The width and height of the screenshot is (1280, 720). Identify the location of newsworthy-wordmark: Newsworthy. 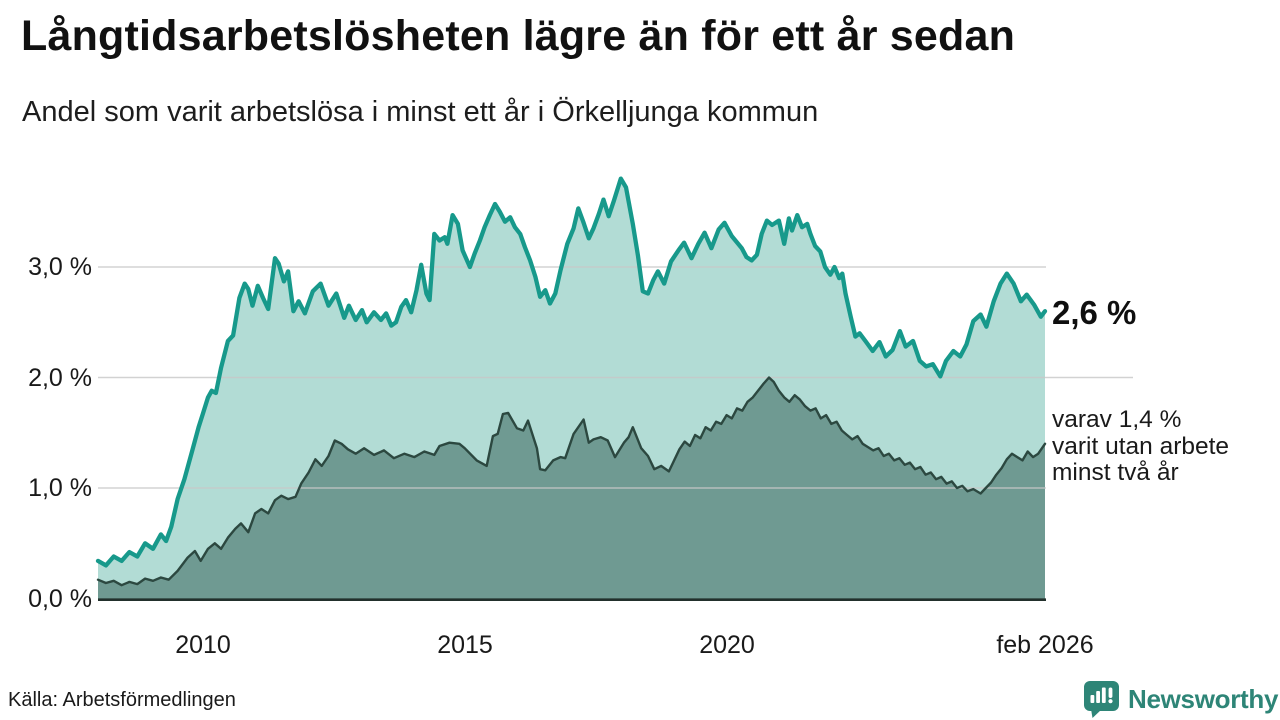
(1203, 698).